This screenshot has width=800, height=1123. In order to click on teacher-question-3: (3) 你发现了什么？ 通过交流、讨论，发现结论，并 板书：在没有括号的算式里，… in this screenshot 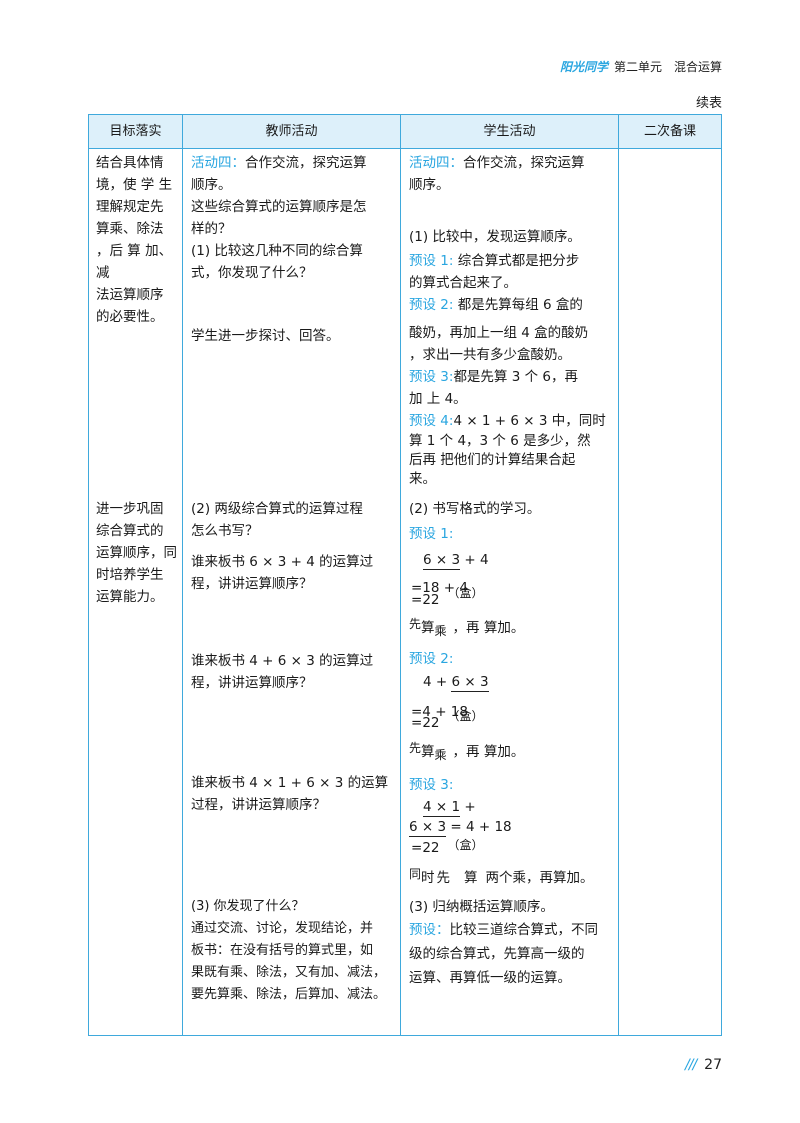, I will do `click(296, 951)`.